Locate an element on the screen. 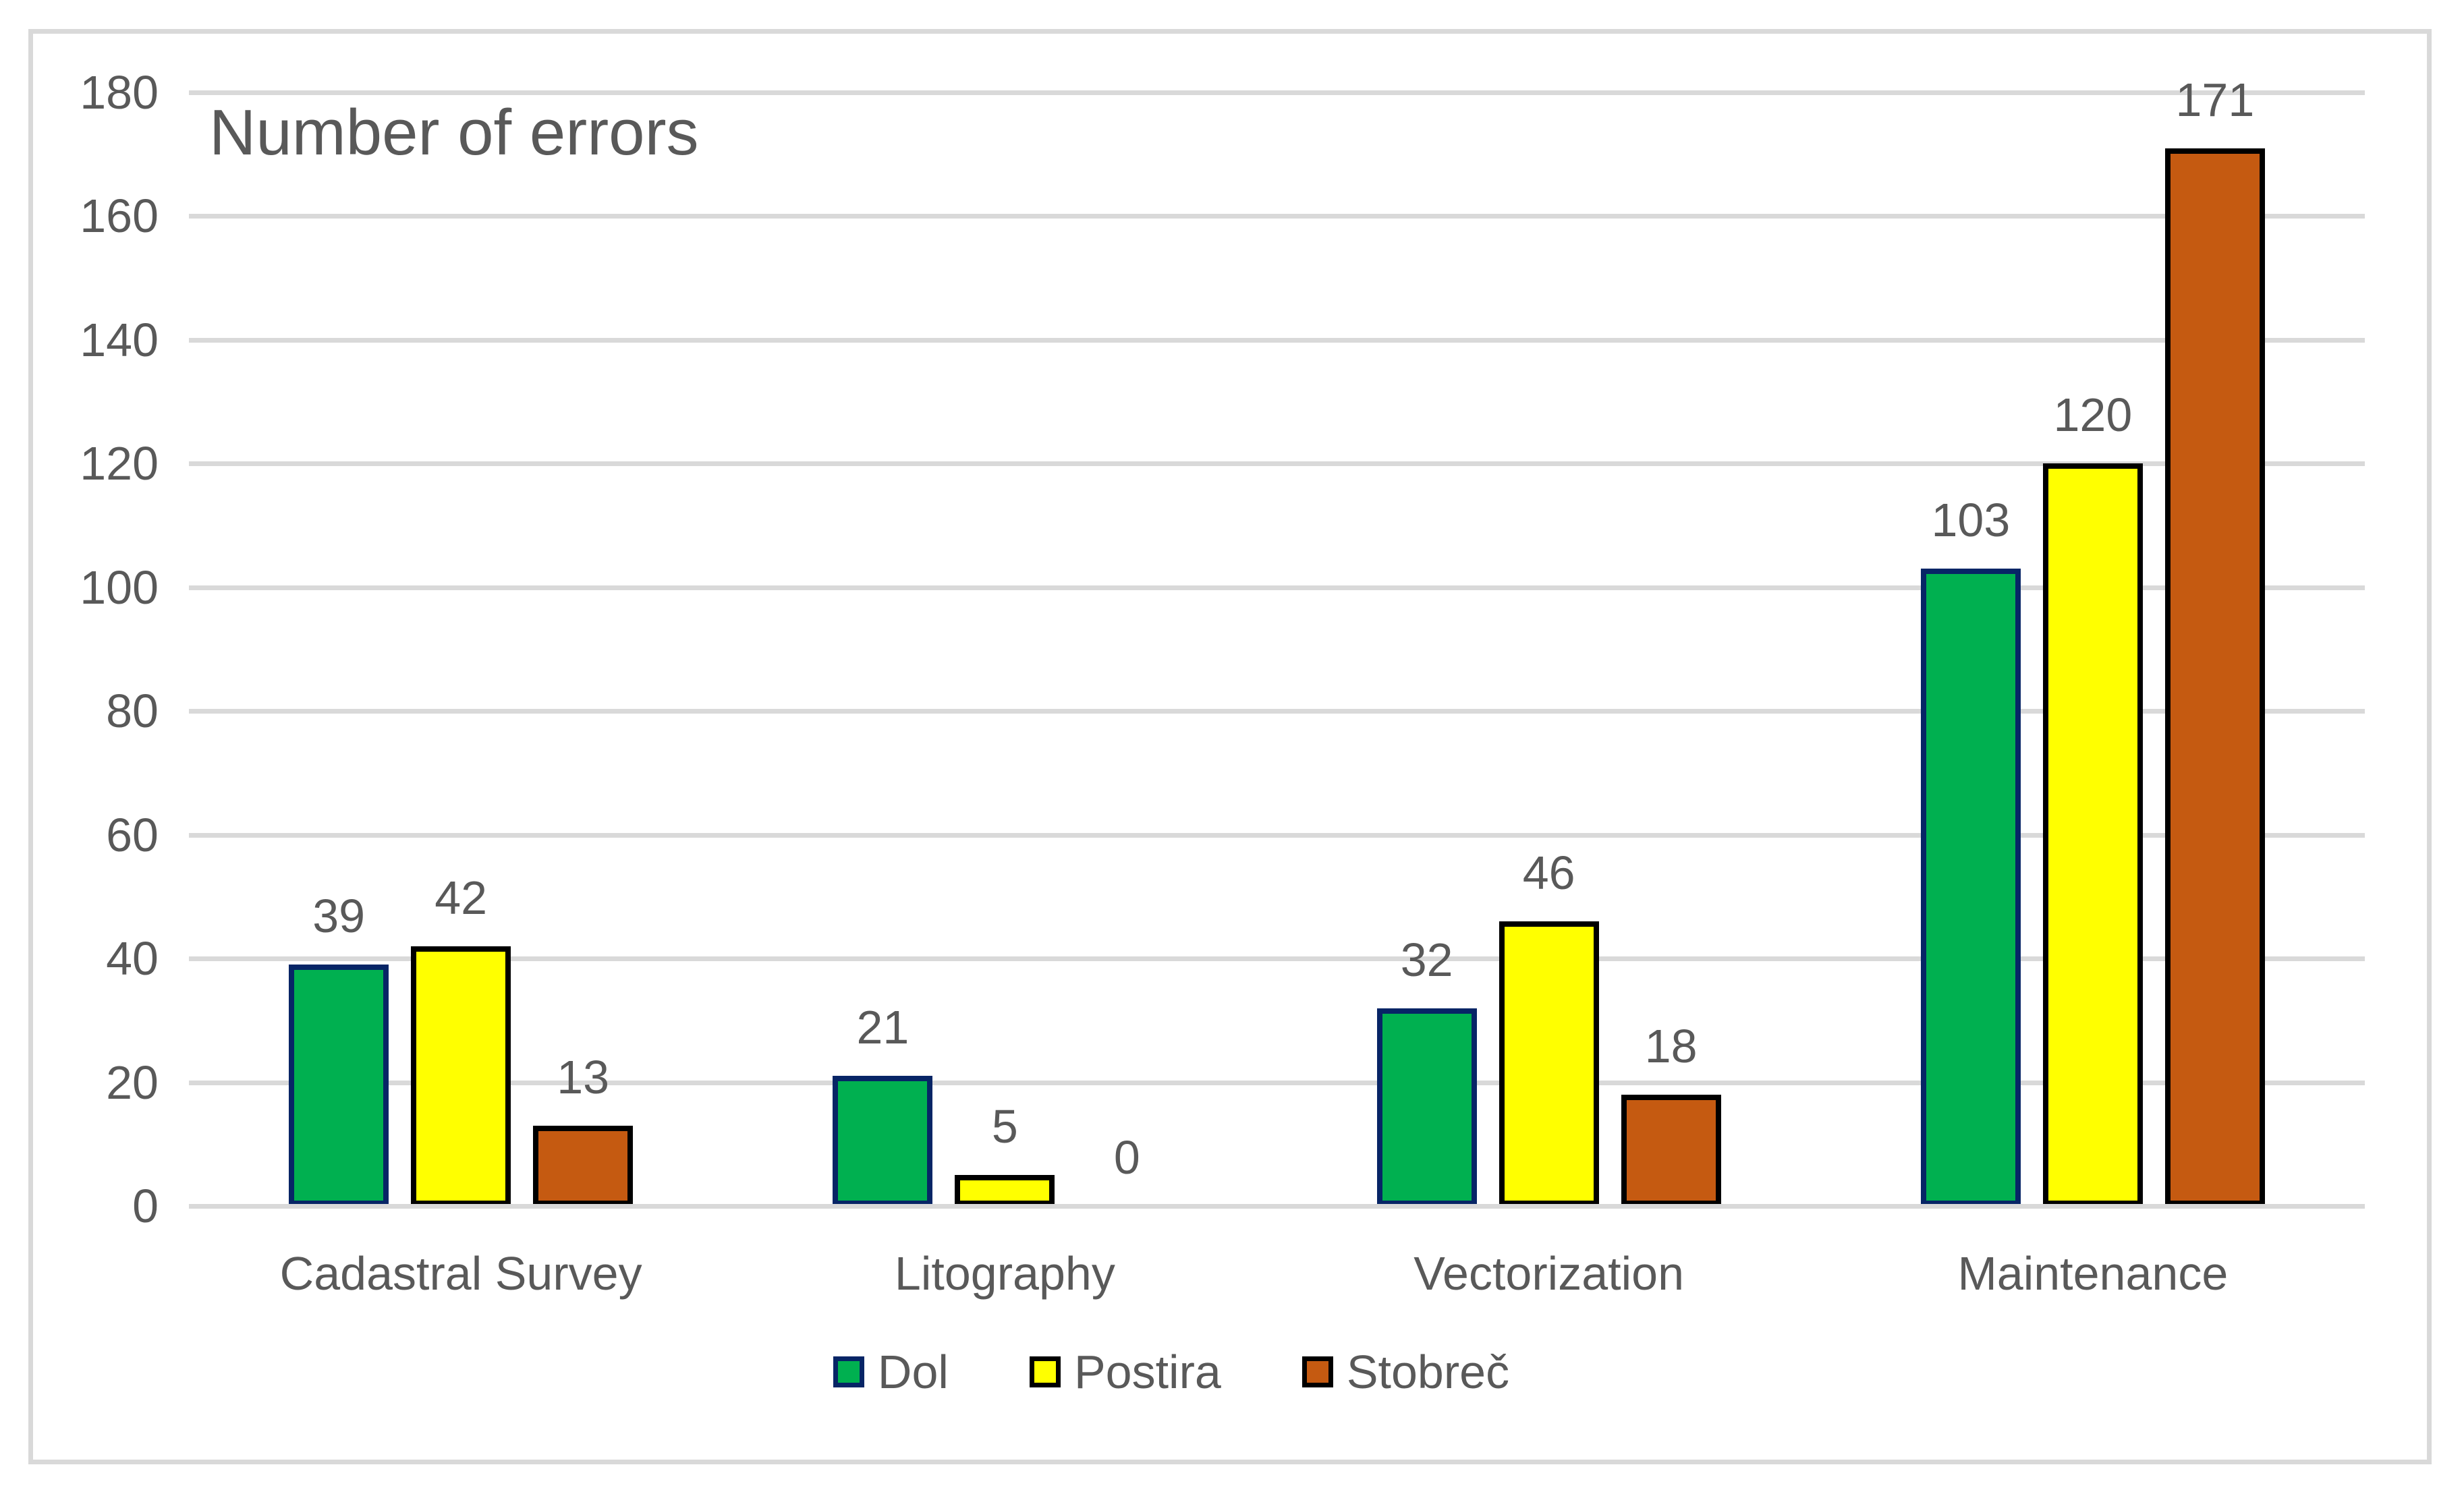  bar-slot-dol: 103 is located at coordinates (1970, 649).